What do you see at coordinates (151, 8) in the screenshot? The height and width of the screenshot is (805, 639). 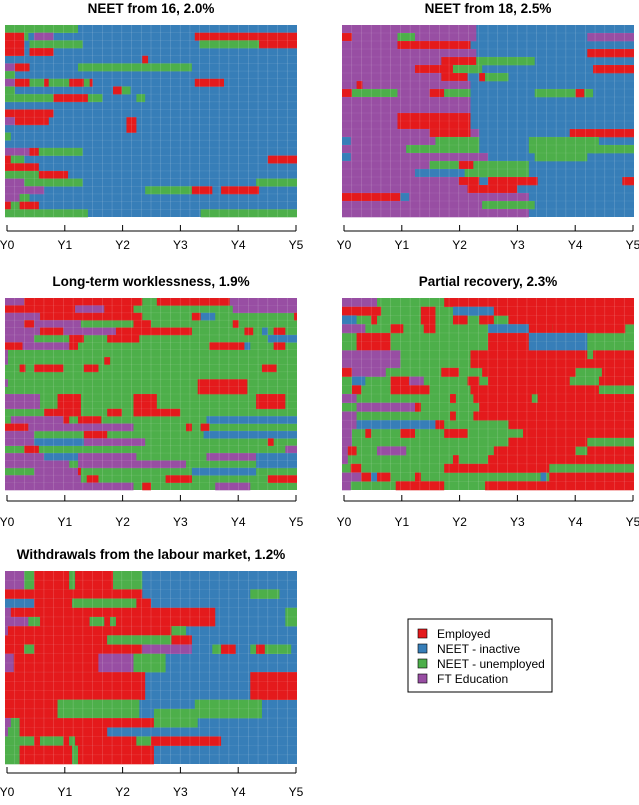 I see `panel-title: NEET from 16, 2.0%` at bounding box center [151, 8].